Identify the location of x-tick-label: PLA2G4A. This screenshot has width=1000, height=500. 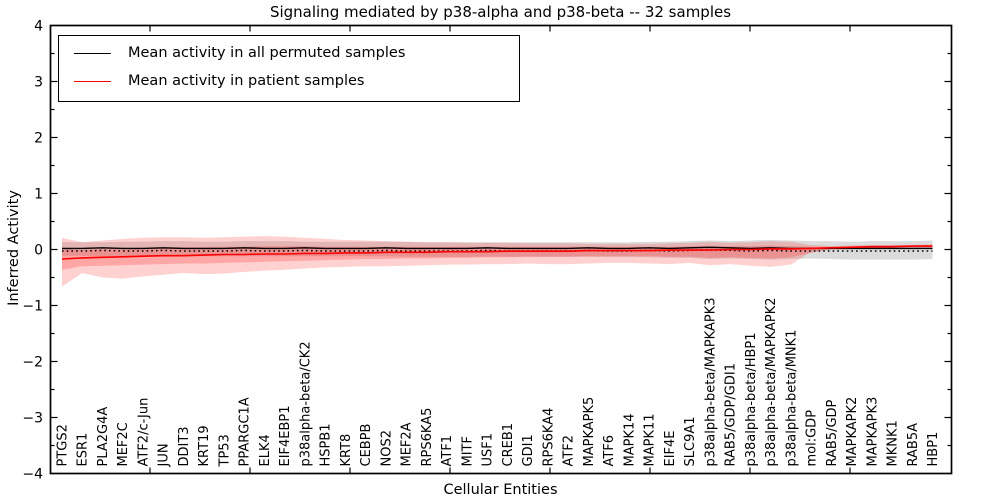
(103, 437).